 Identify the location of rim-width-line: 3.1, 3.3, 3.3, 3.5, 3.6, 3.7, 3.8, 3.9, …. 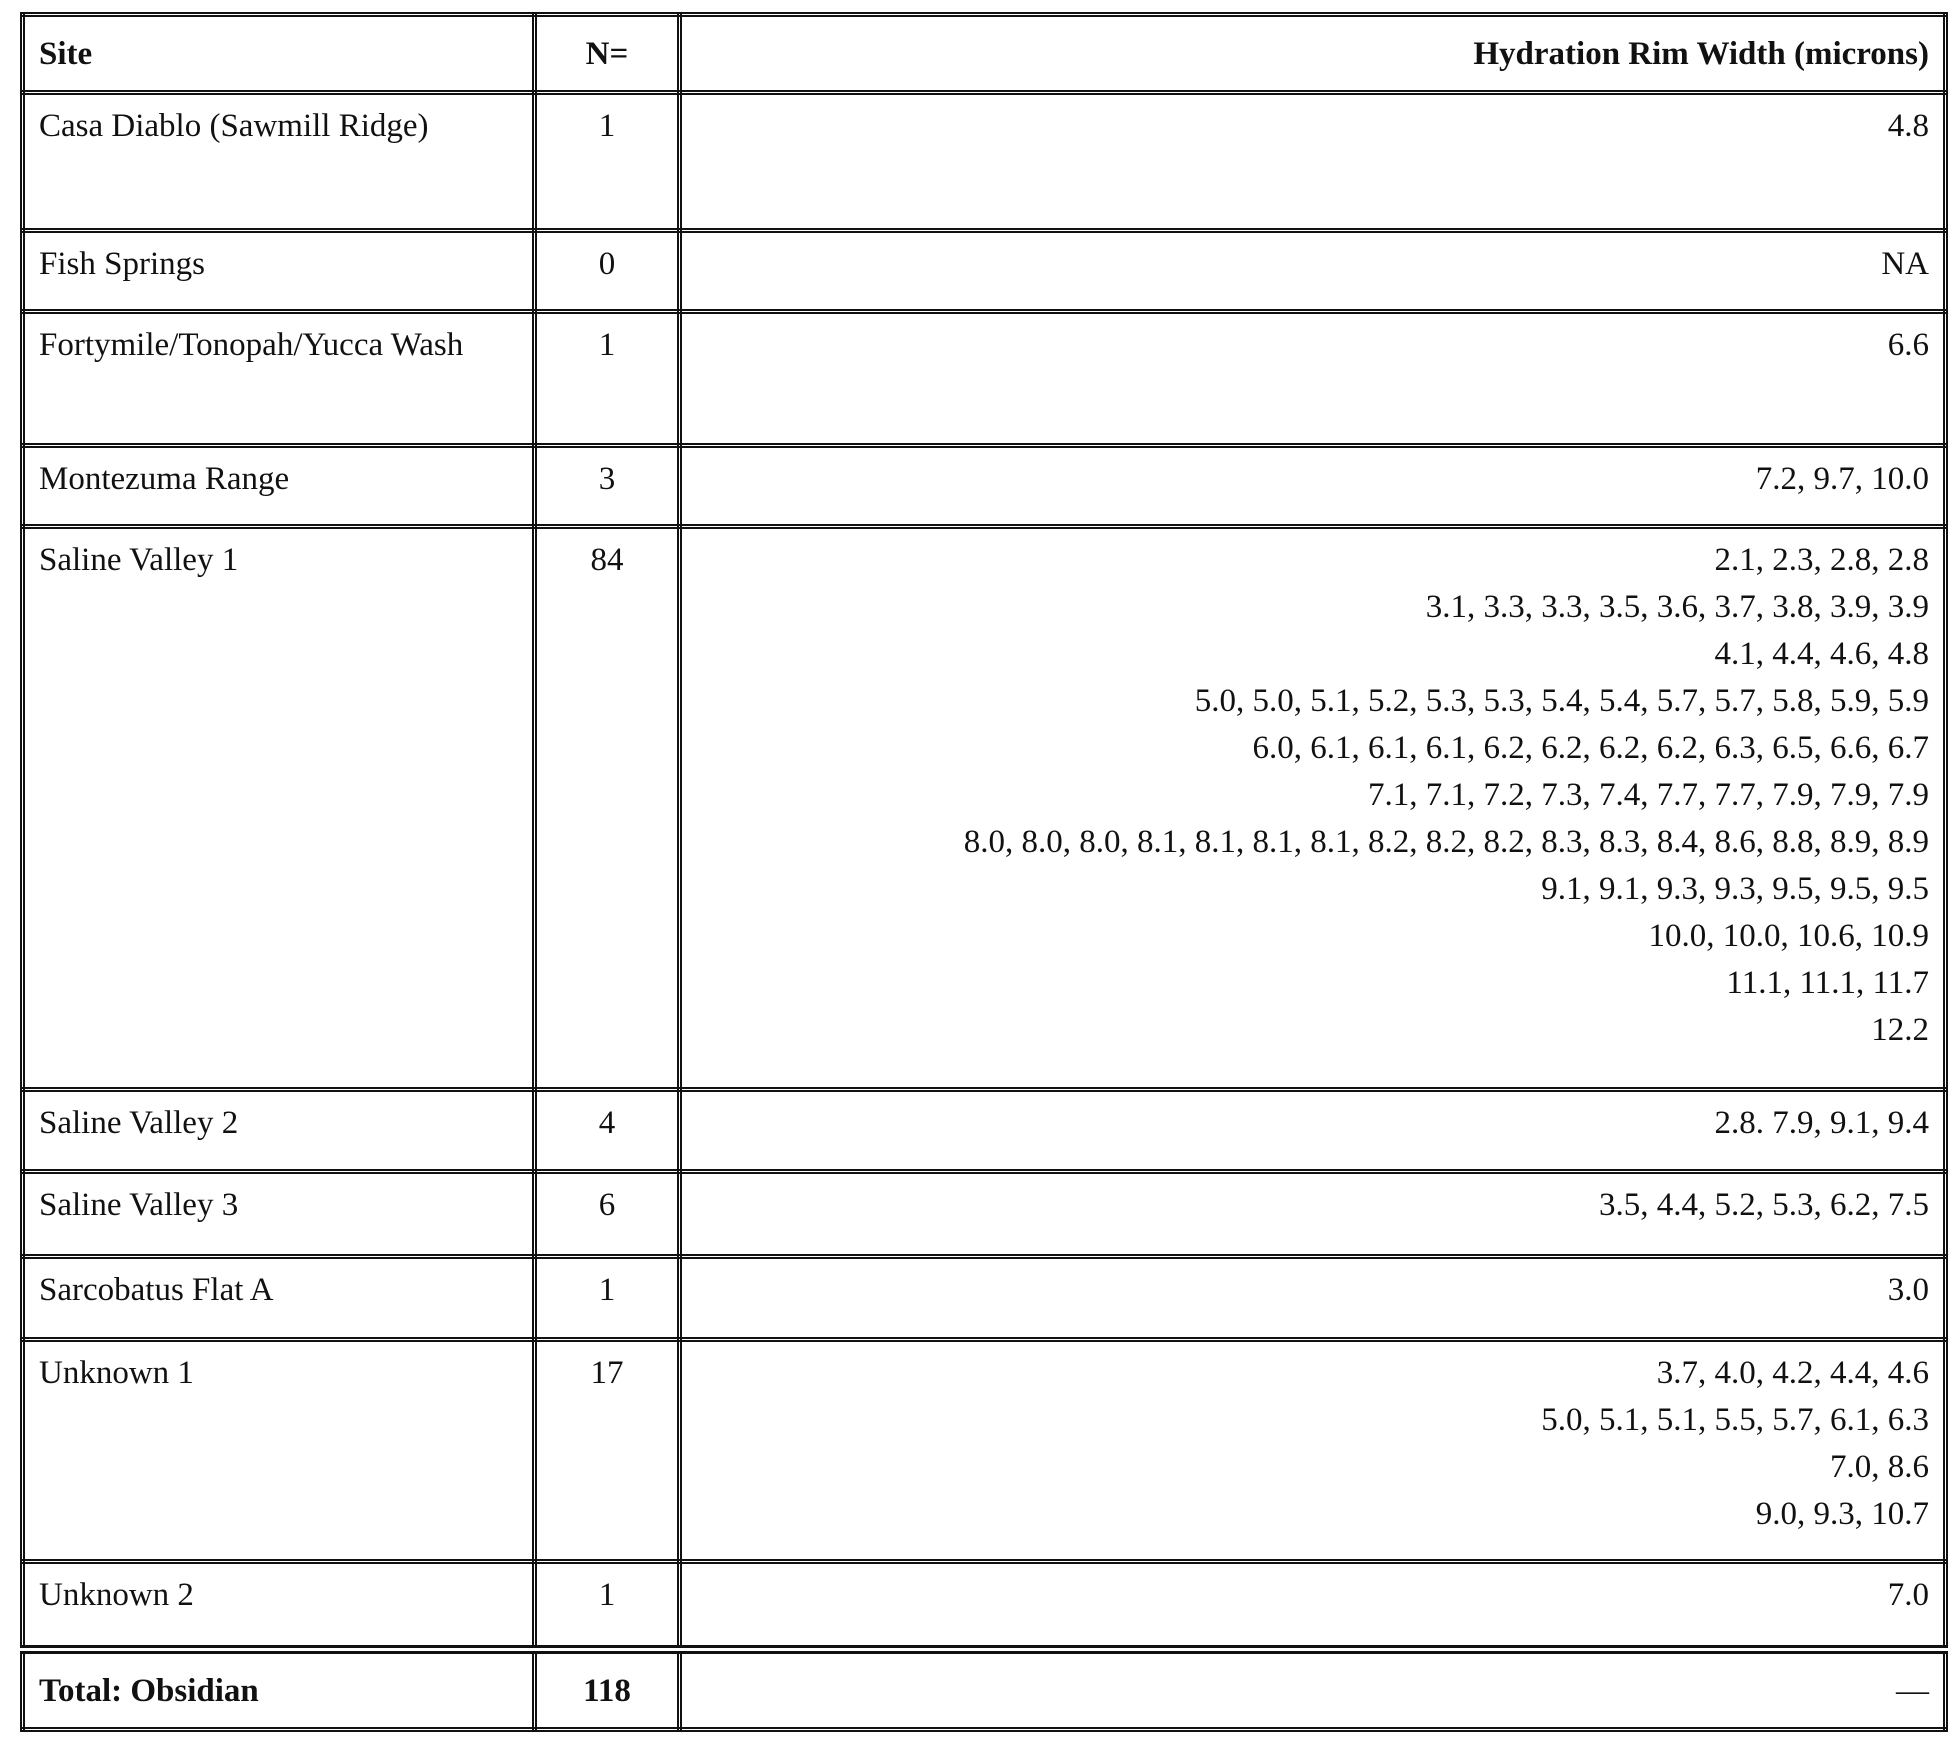
(1677, 607).